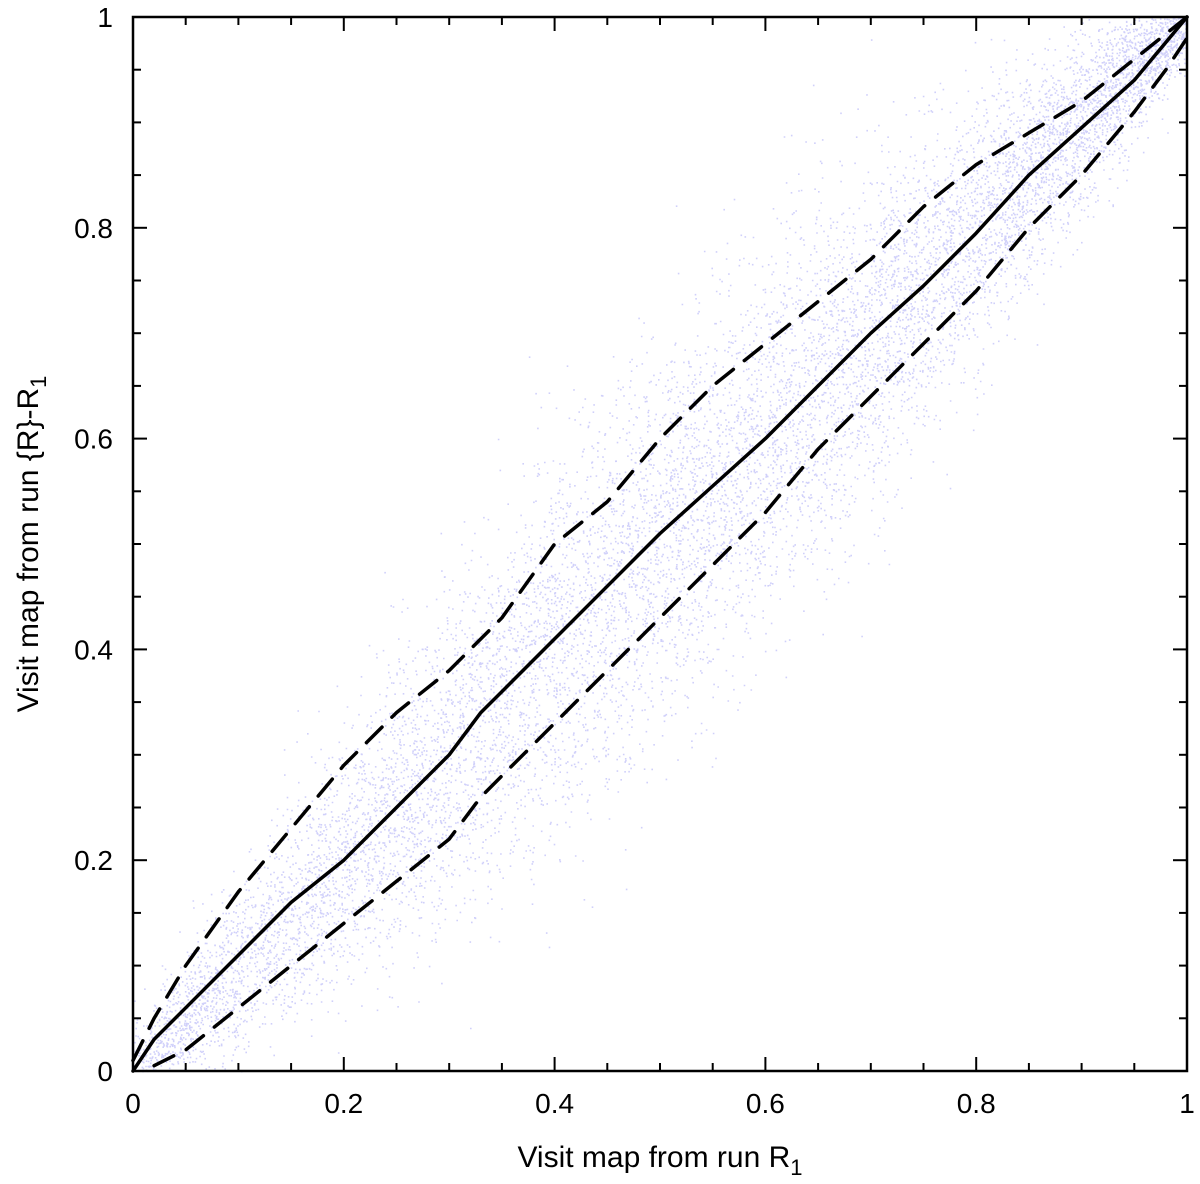 The width and height of the screenshot is (1200, 1184). Describe the element at coordinates (105, 1071) in the screenshot. I see `y-tick-label: 0` at that location.